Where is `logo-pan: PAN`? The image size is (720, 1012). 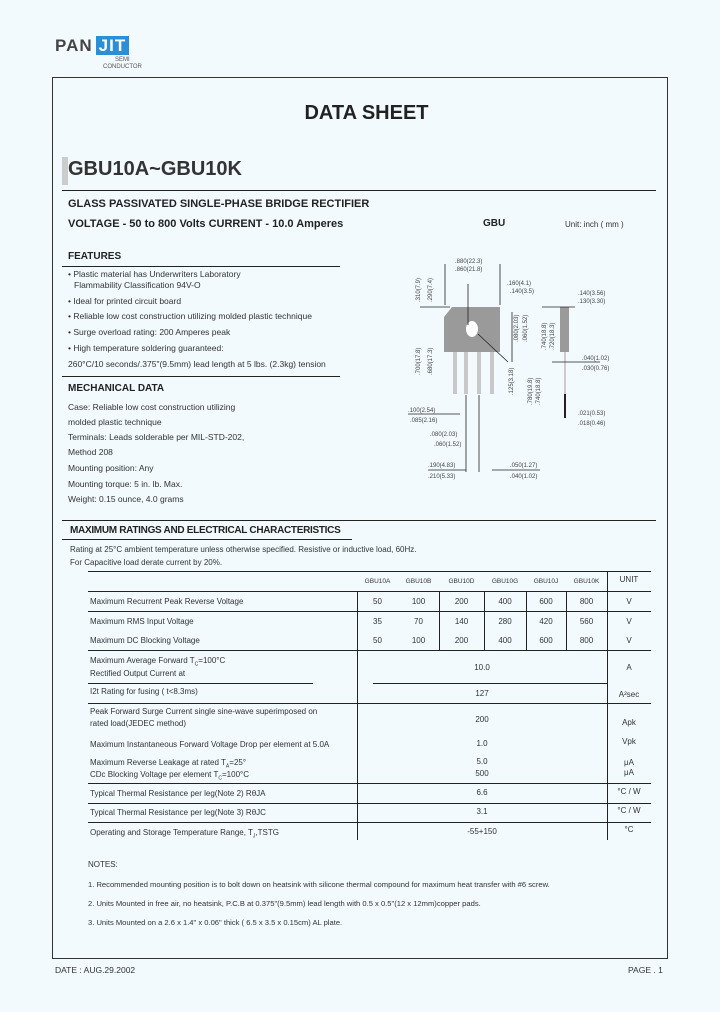 logo-pan: PAN is located at coordinates (74, 45).